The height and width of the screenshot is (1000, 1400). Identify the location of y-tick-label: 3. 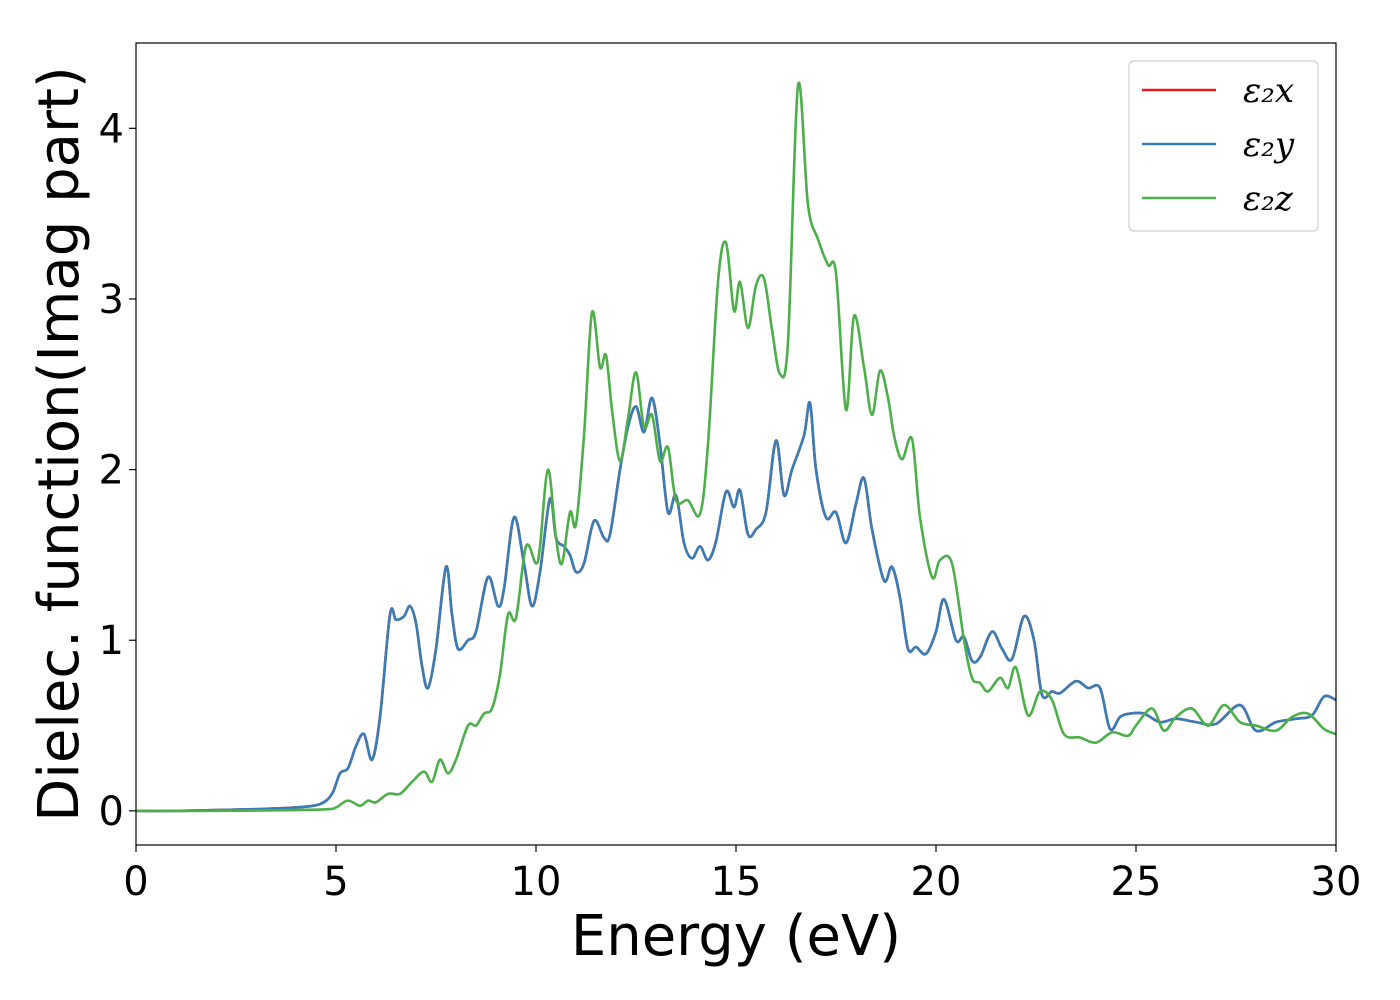
(111, 300).